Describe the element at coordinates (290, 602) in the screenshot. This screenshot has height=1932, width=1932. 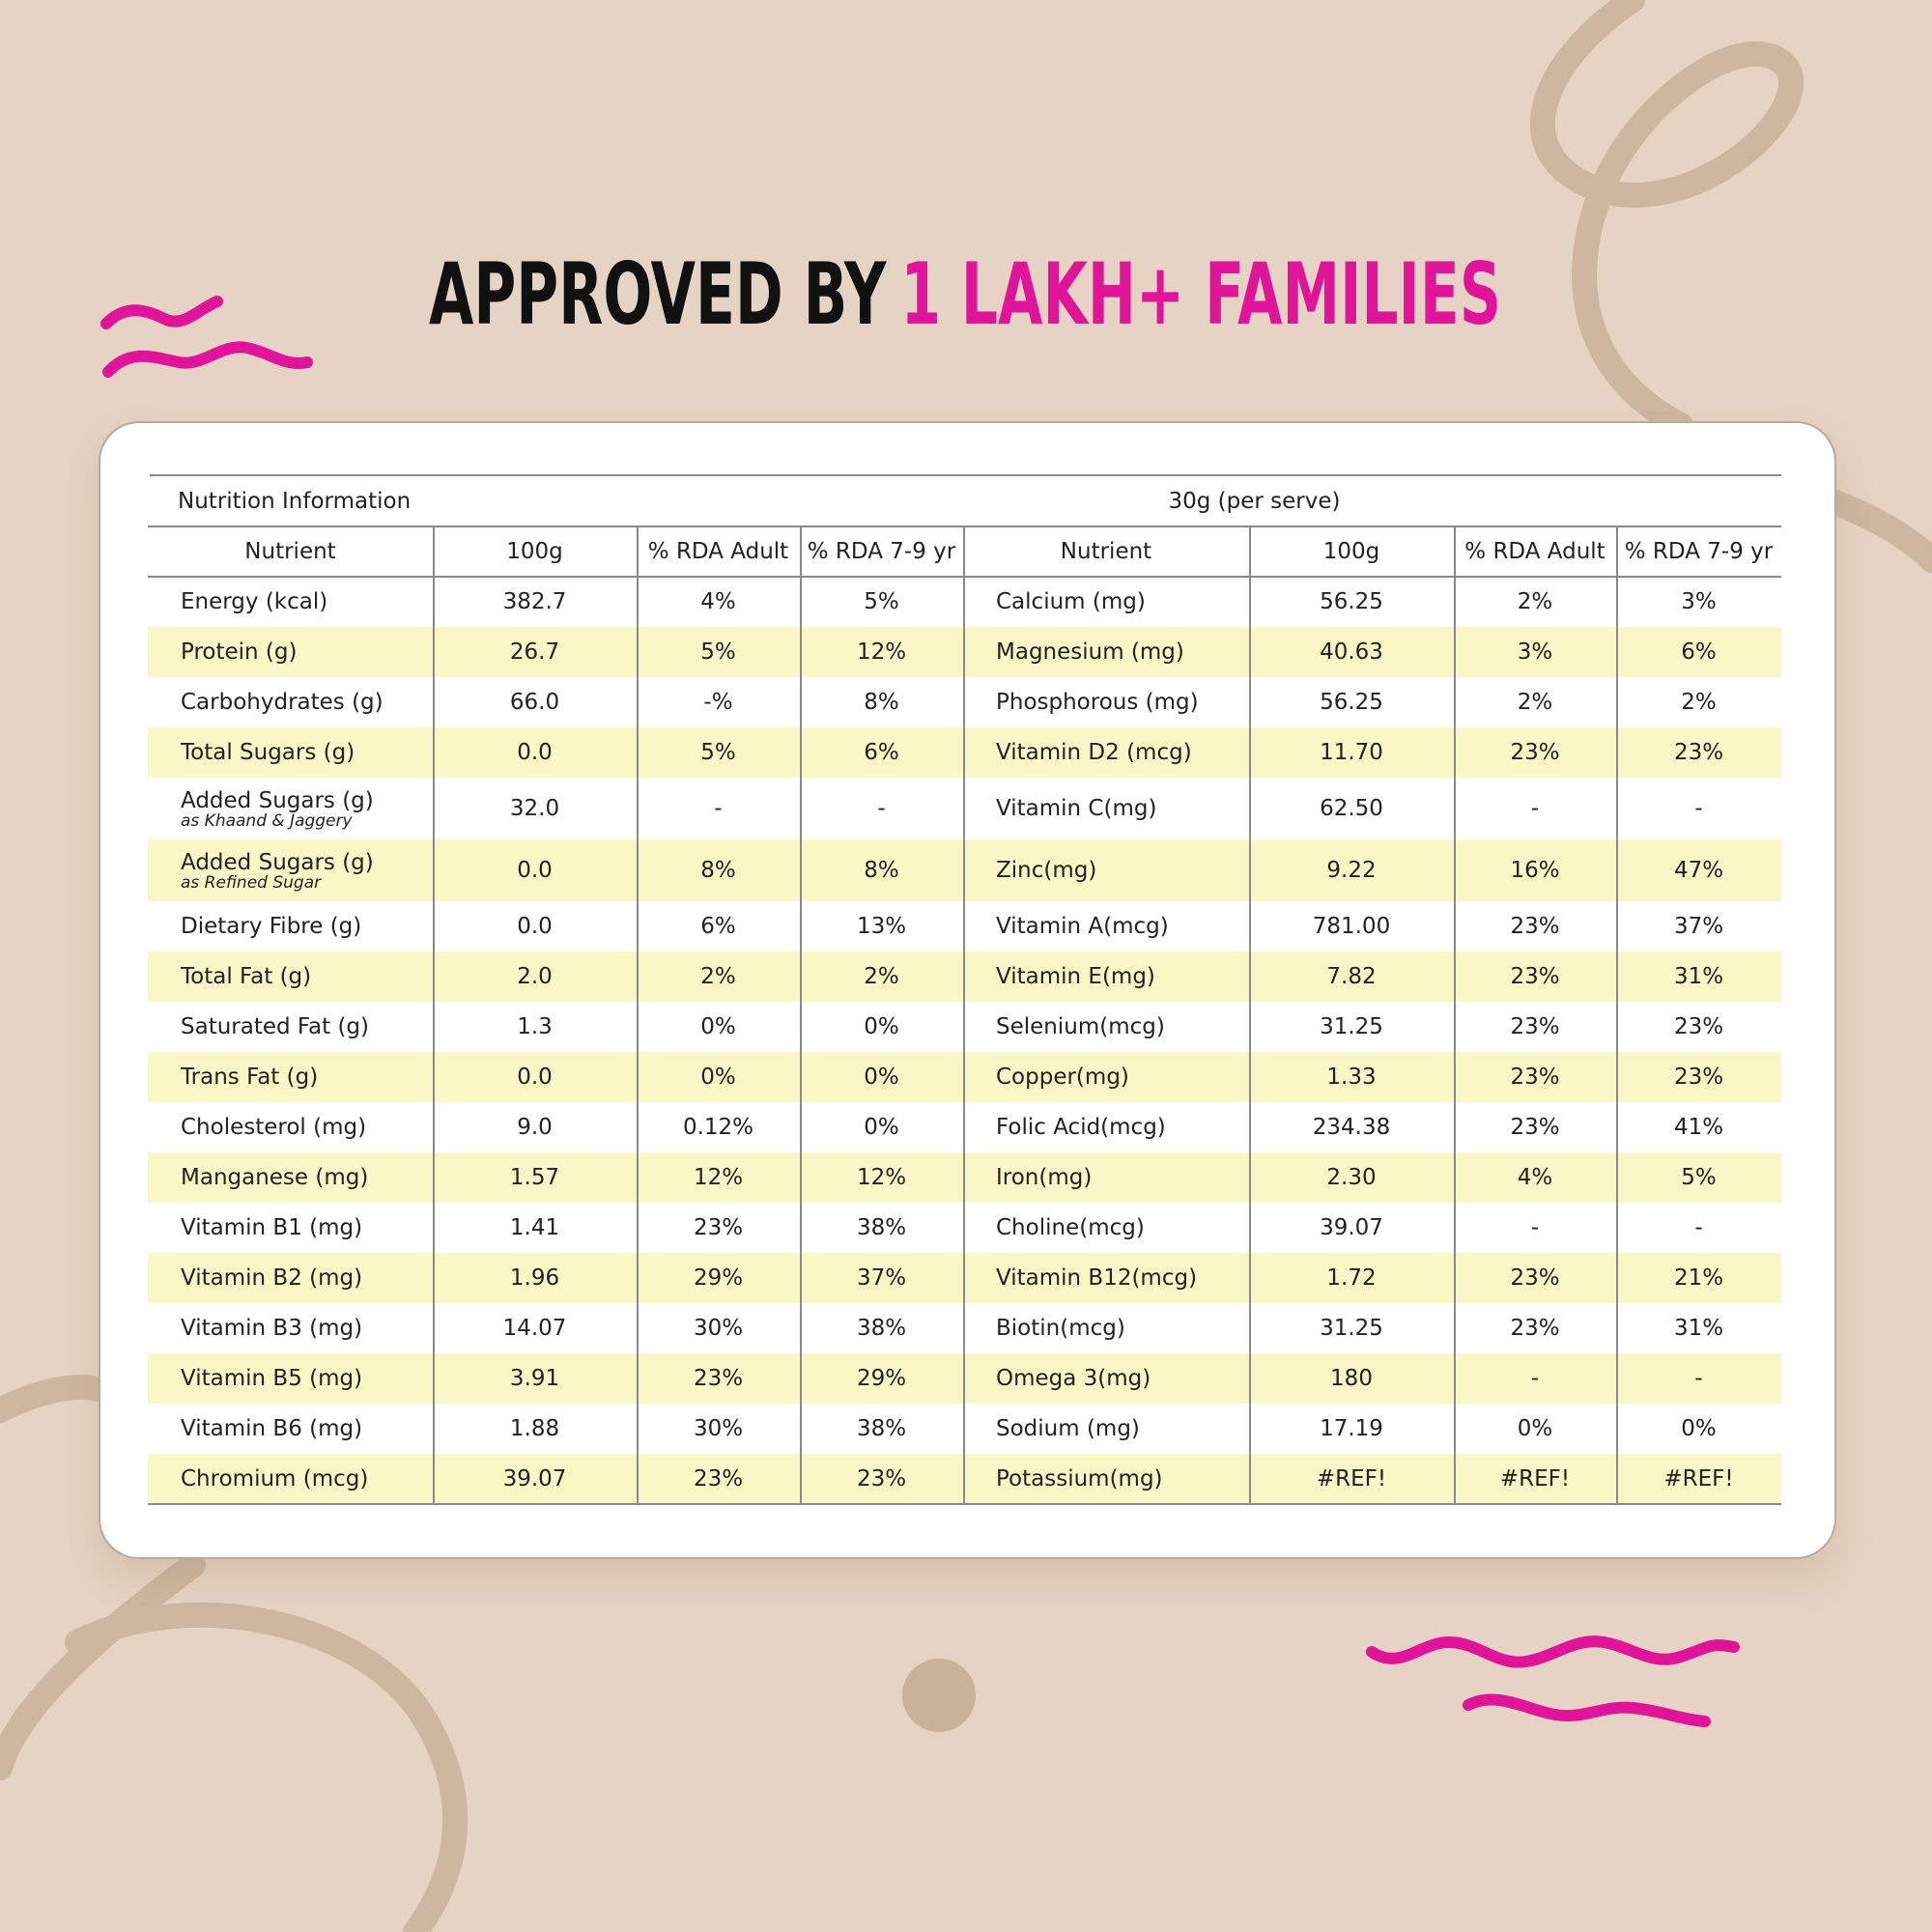
I see `nutrient-name: Energy (kcal)` at that location.